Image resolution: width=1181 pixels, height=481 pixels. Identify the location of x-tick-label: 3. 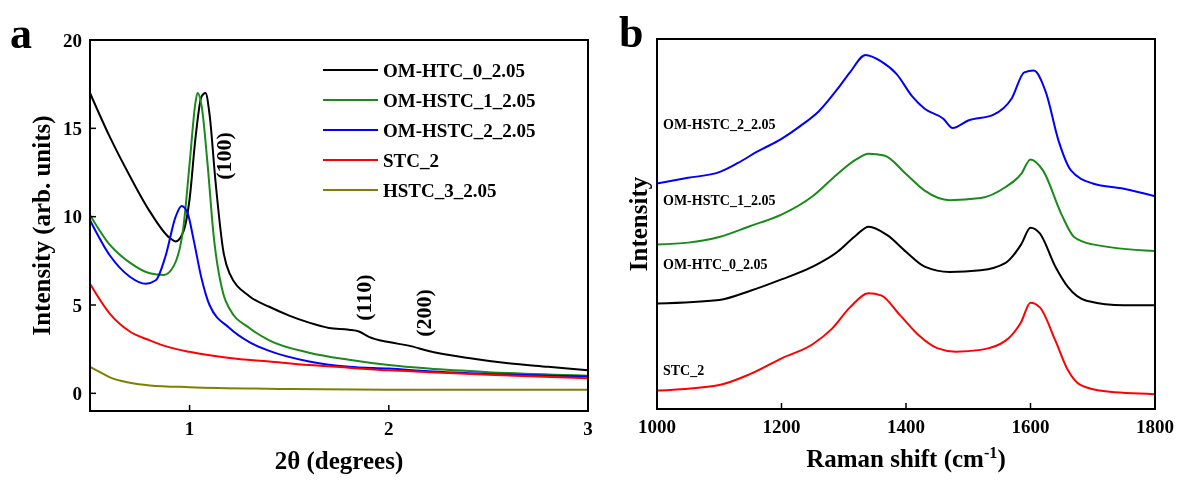
(588, 428).